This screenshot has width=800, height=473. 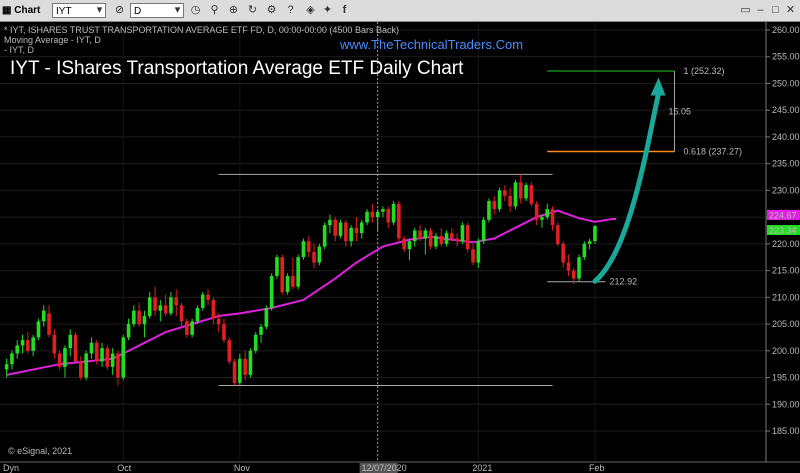 What do you see at coordinates (378, 468) in the screenshot?
I see `cursor-date-marker` at bounding box center [378, 468].